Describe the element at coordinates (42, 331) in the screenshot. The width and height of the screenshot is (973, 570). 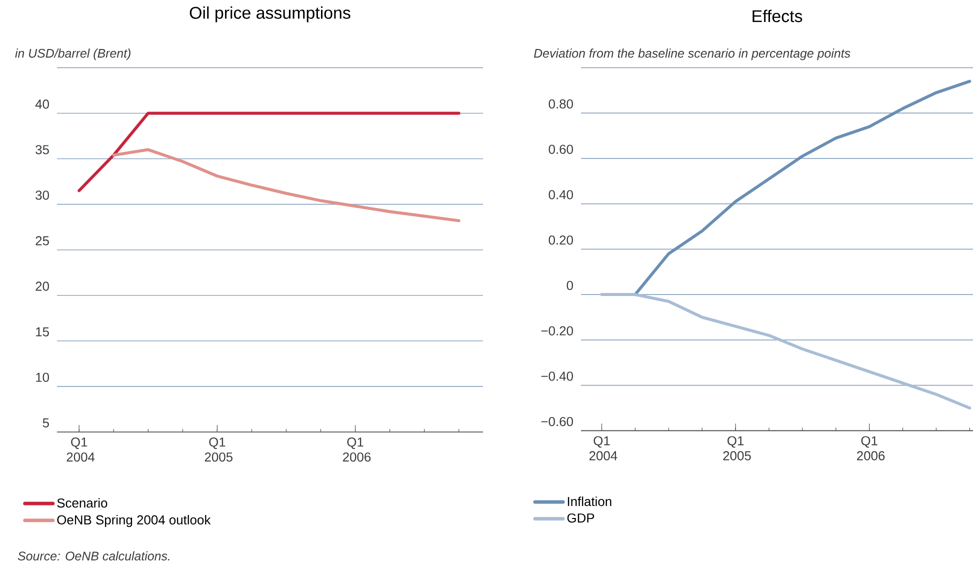
I see `y-tick-label: 15` at that location.